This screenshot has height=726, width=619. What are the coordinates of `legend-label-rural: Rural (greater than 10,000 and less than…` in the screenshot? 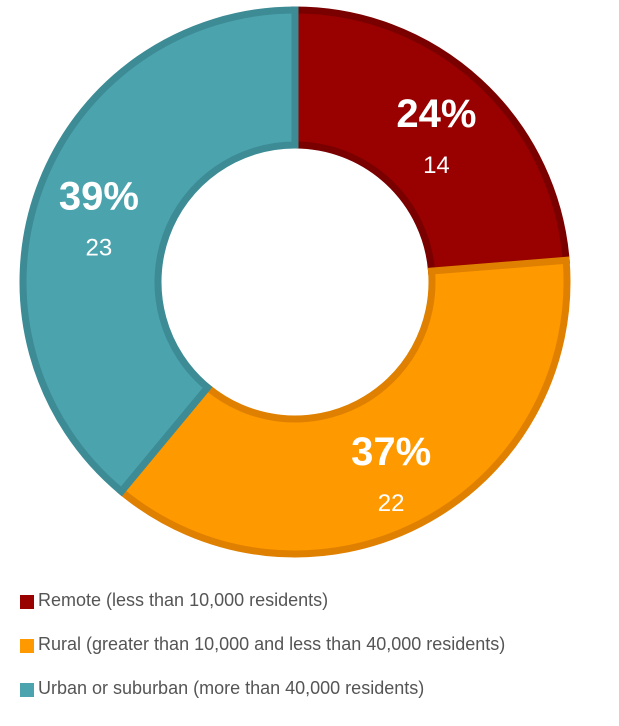 It's located at (272, 644).